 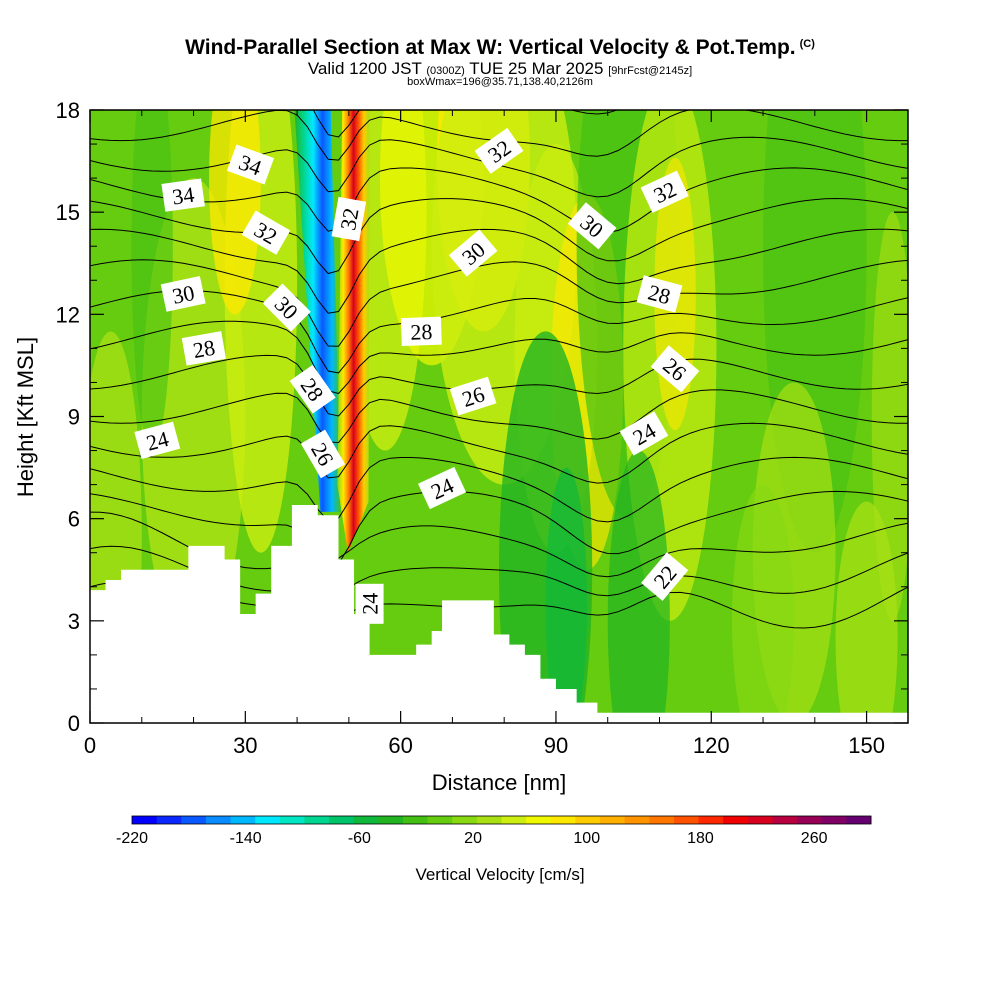 What do you see at coordinates (132, 838) in the screenshot?
I see `colorbar-label: -220` at bounding box center [132, 838].